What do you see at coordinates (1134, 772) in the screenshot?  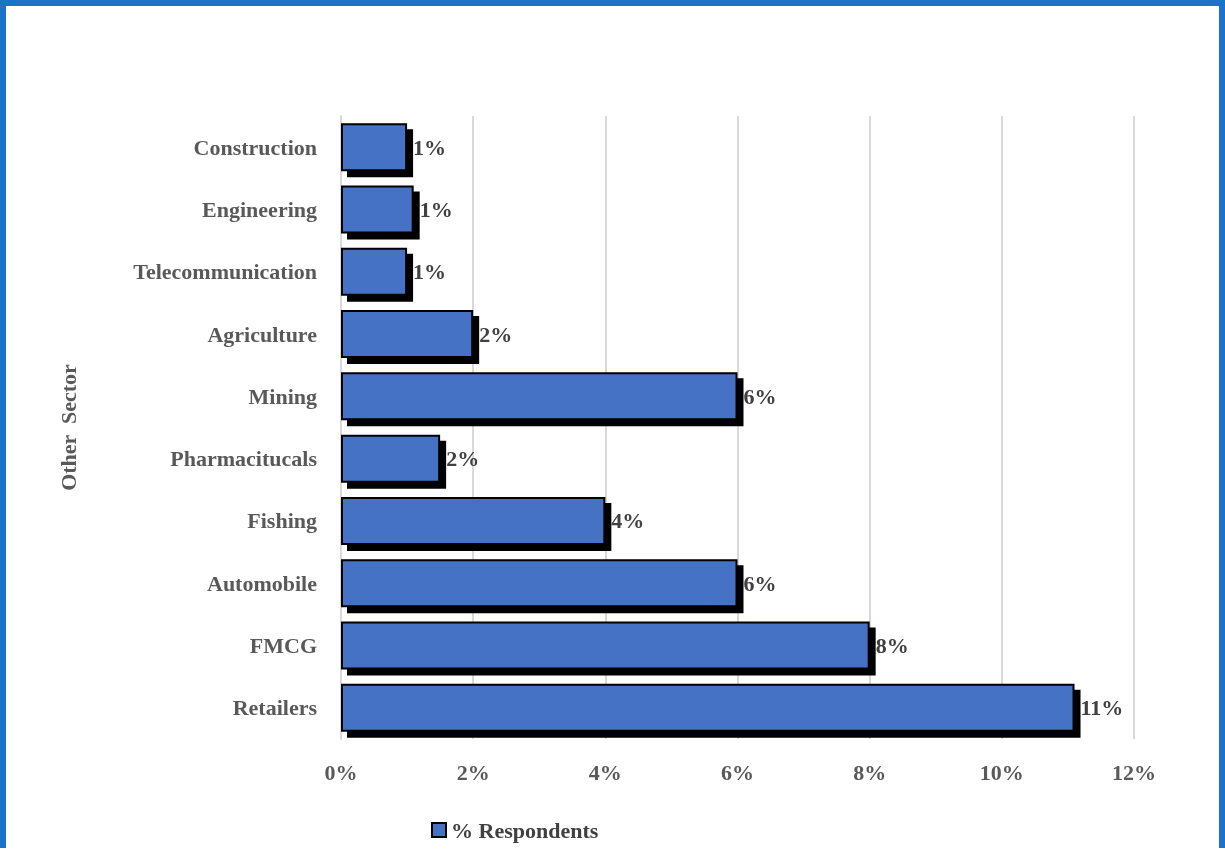 I see `x-tick-label: 12%` at bounding box center [1134, 772].